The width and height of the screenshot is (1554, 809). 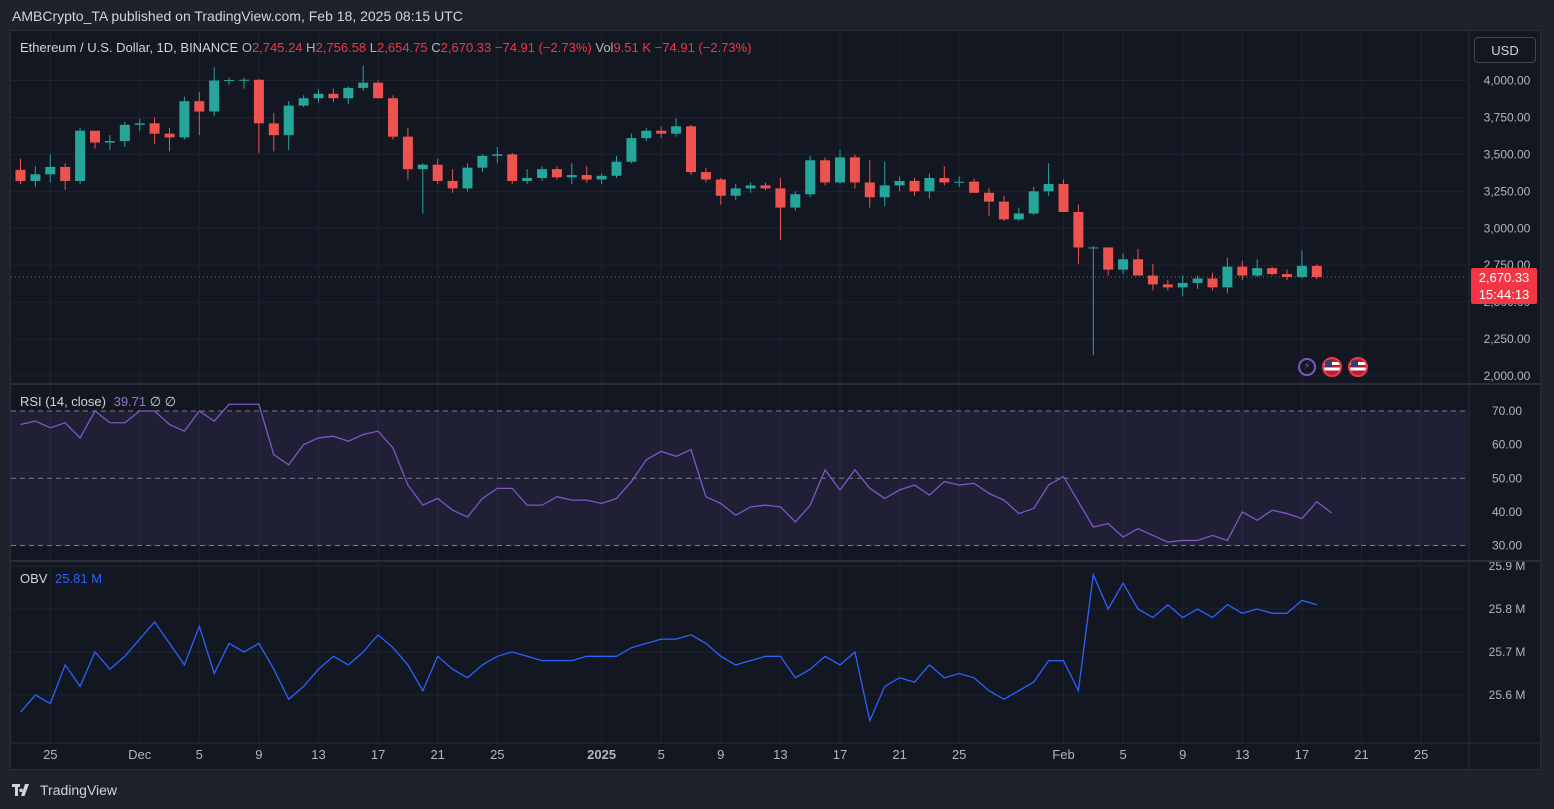 I want to click on low-label: L, so click(x=373, y=47).